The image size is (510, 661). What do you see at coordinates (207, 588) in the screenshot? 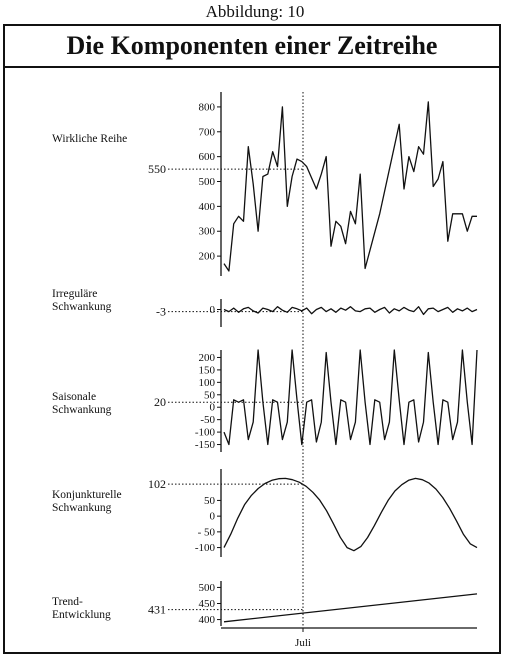
I see `trend-tick-label: 500` at bounding box center [207, 588].